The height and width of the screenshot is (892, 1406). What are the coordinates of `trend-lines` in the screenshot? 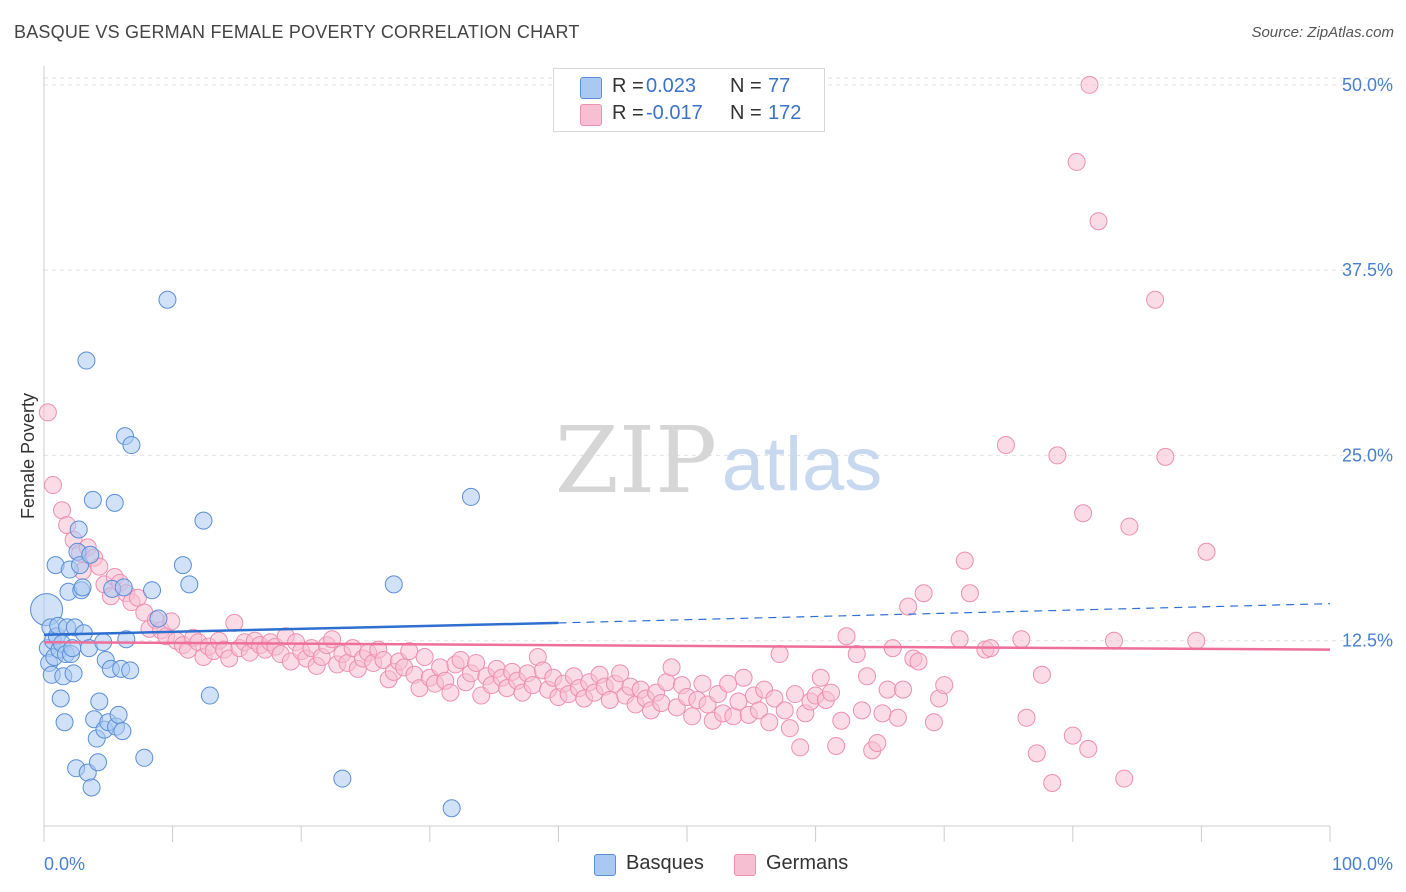 It's located at (687, 627).